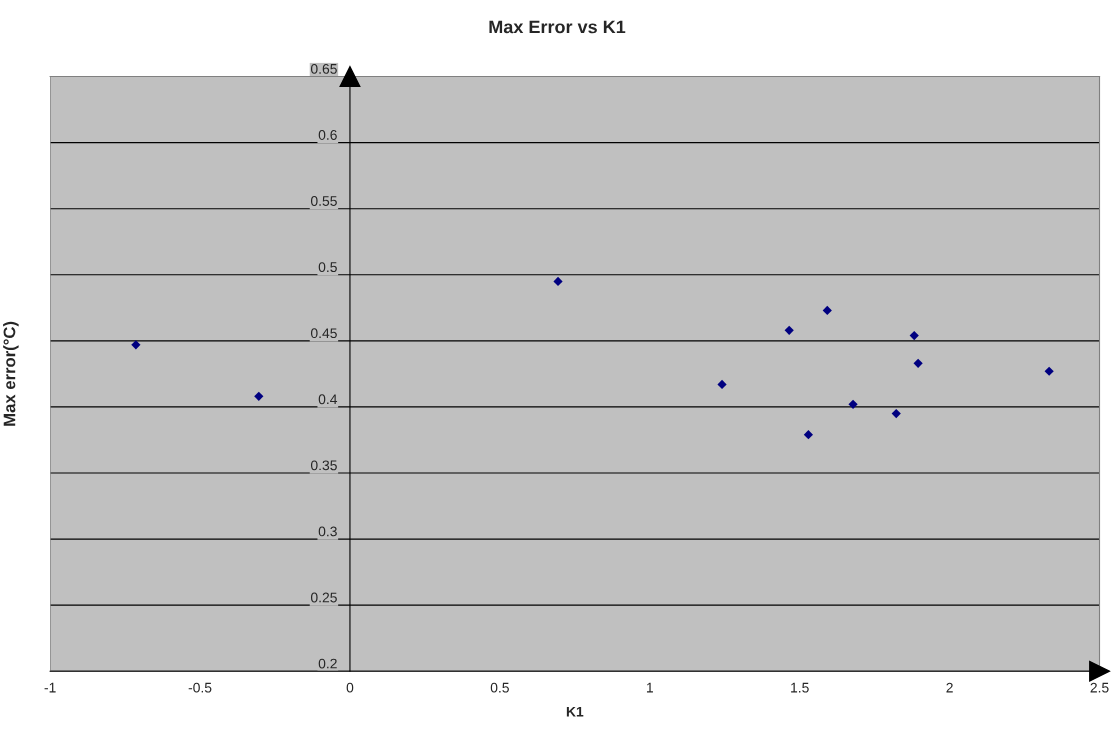 The width and height of the screenshot is (1114, 736). I want to click on x-tick-label: 0, so click(350, 687).